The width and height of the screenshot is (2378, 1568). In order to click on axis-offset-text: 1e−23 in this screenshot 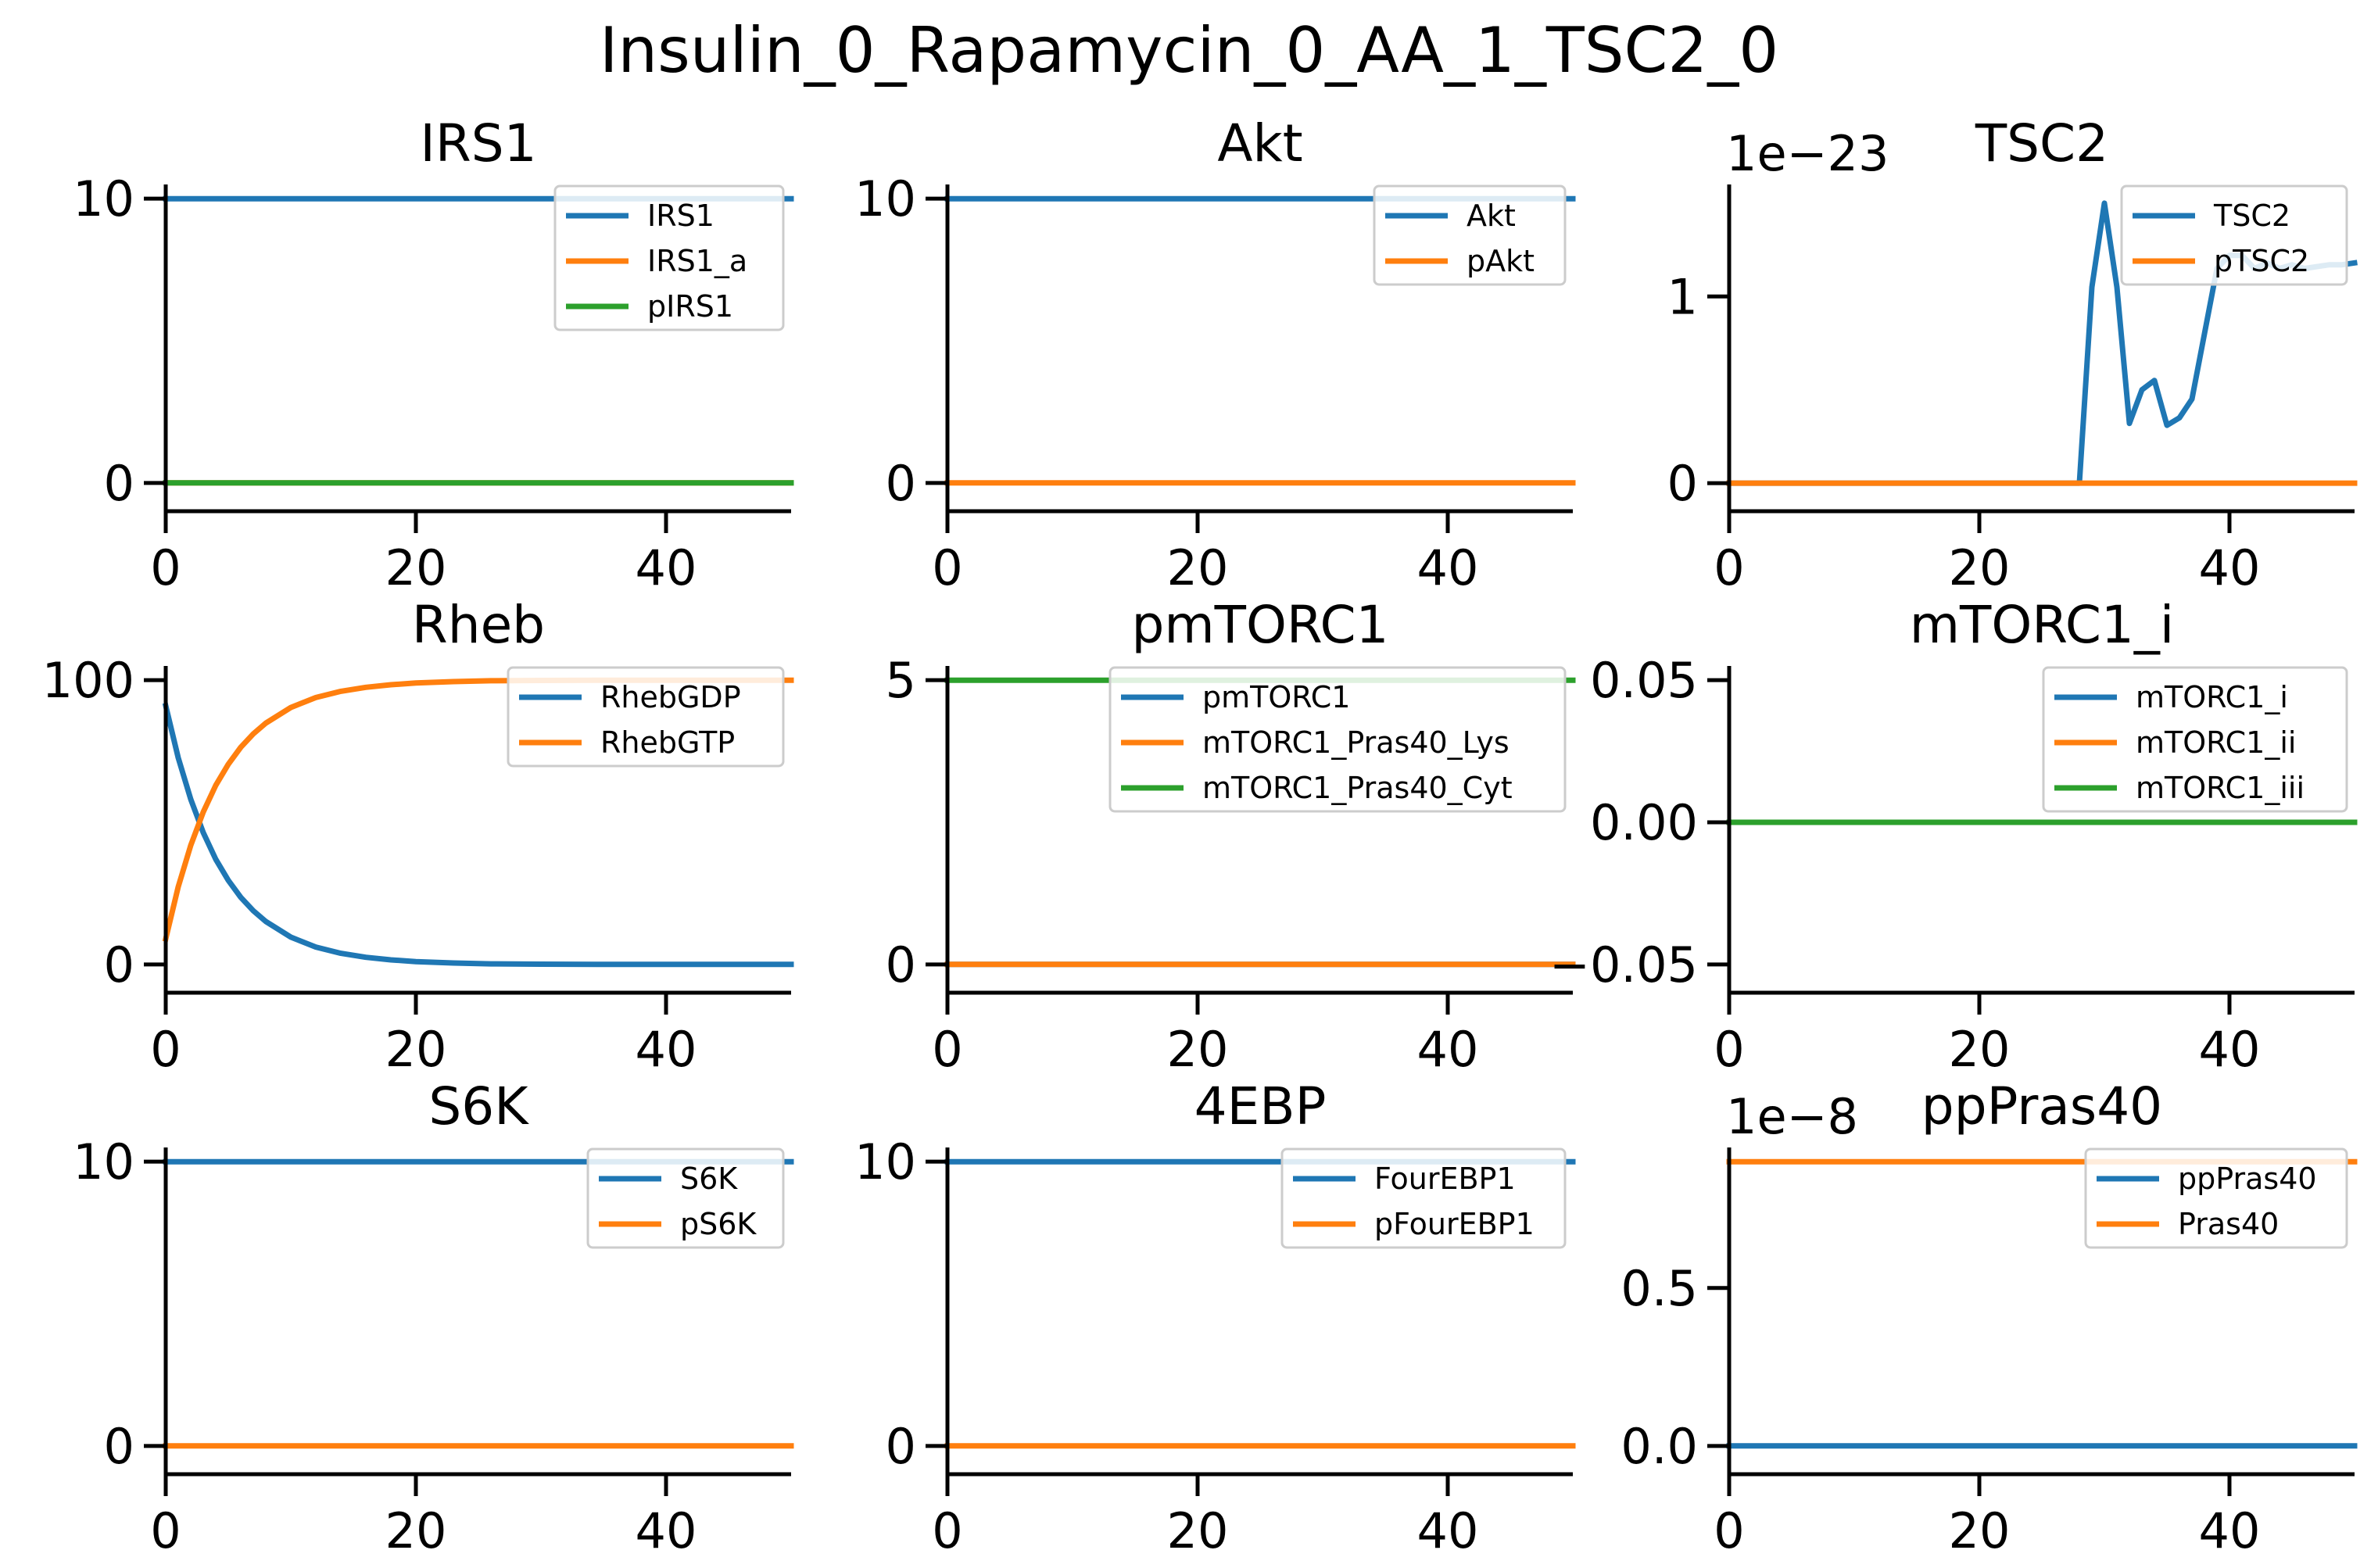, I will do `click(1807, 153)`.